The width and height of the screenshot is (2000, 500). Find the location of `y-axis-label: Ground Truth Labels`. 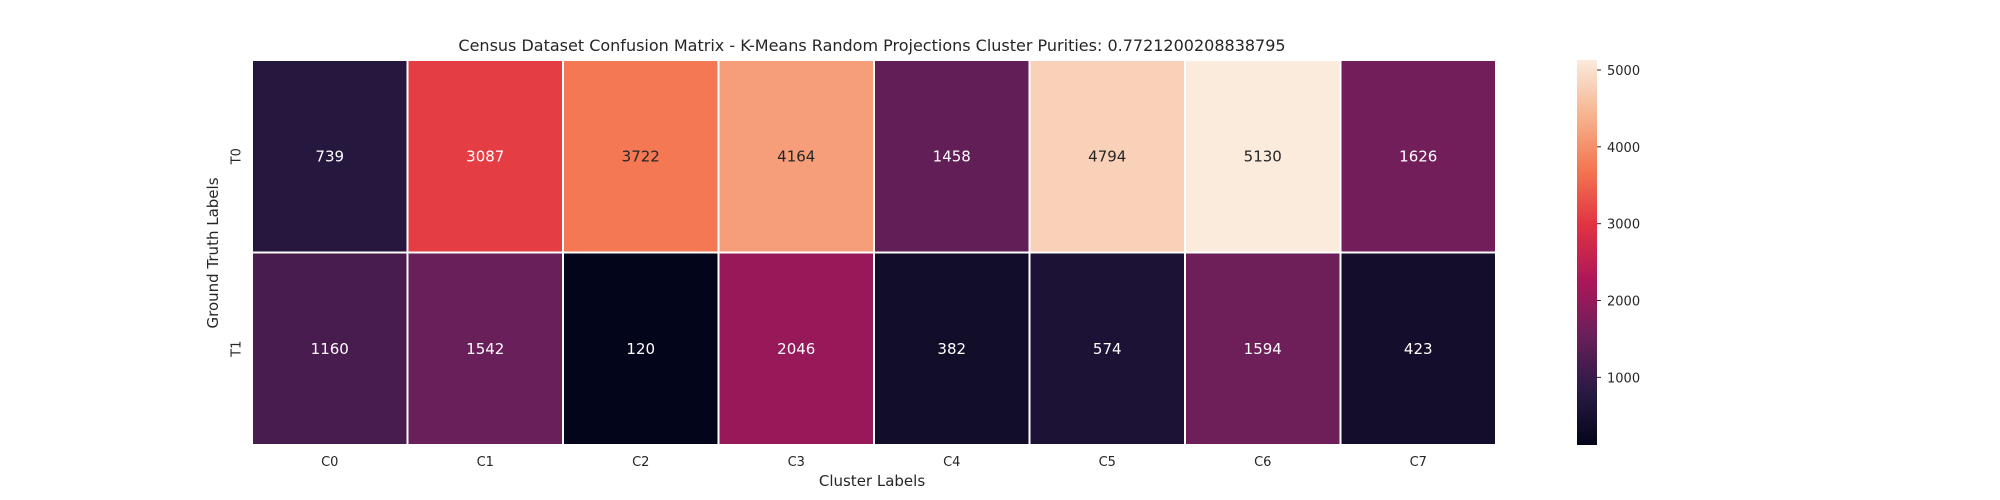

y-axis-label: Ground Truth Labels is located at coordinates (213, 253).